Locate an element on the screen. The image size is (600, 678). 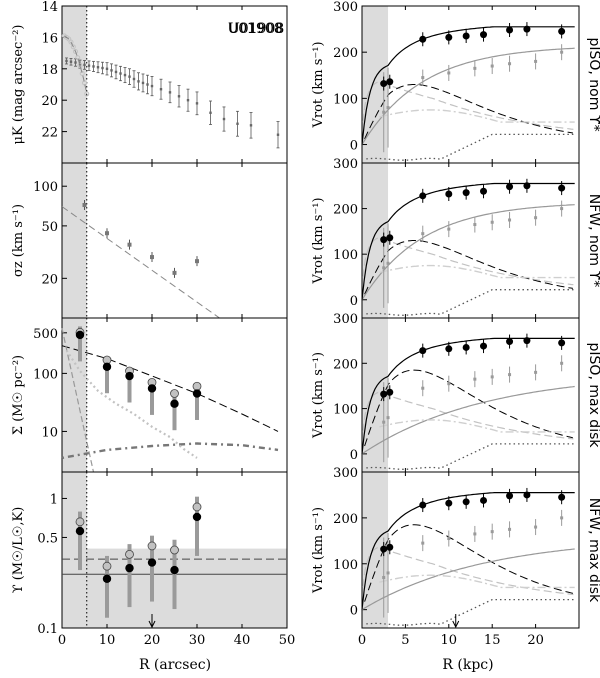
panel-Sigma: 10 100 500 Σ (M☉ pc⁻²) is located at coordinates (149, 395).